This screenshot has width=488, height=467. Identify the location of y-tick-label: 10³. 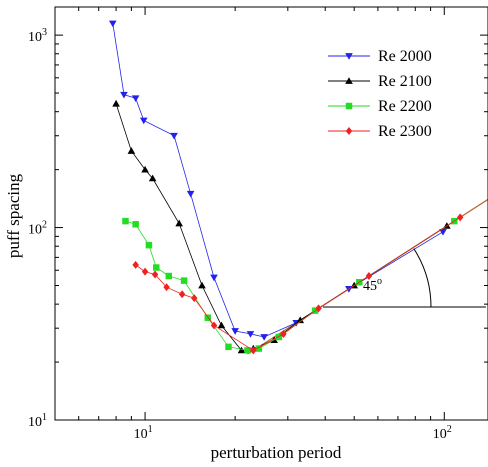
(37, 36).